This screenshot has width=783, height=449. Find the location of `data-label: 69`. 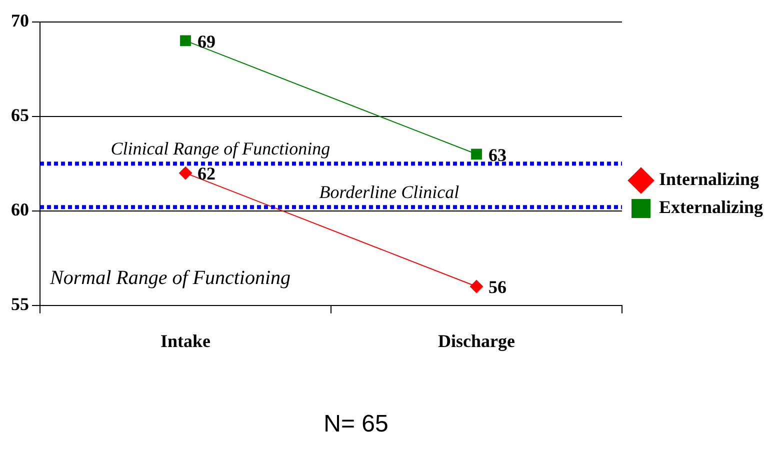

data-label: 69 is located at coordinates (207, 41).